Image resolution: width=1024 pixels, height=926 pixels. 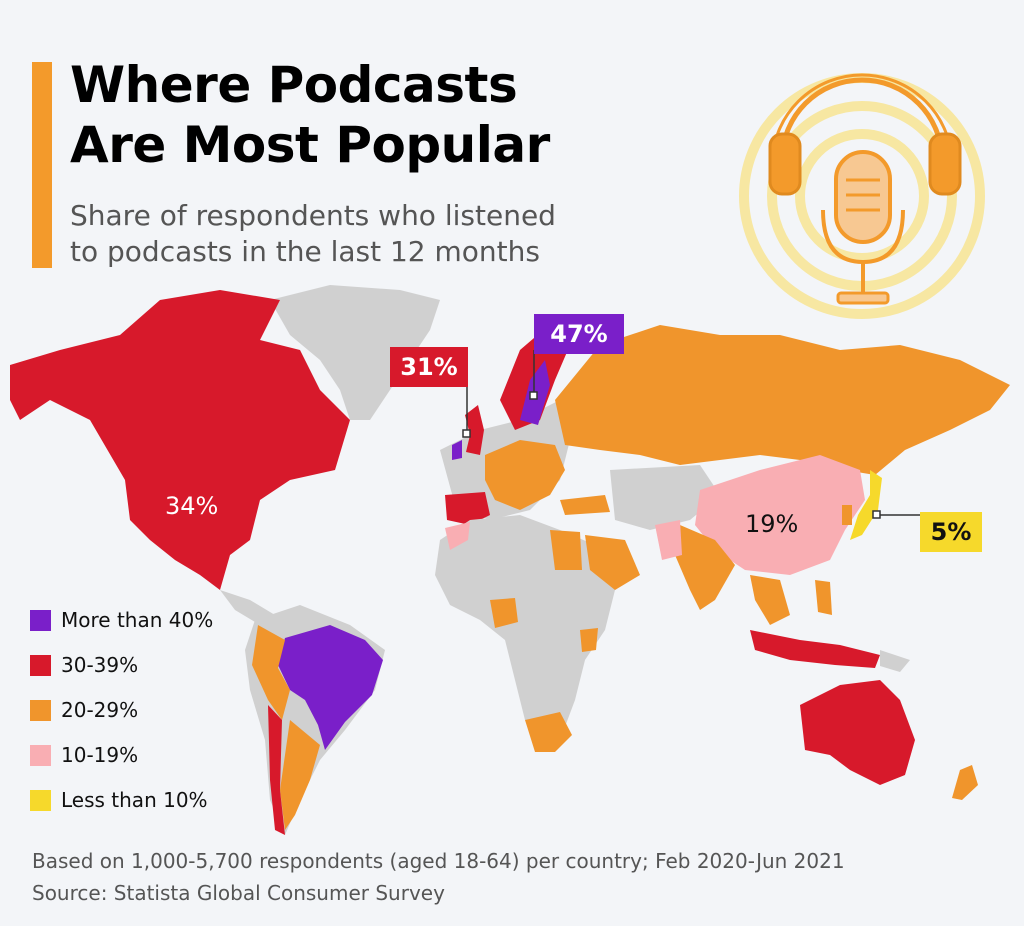 I want to click on legend-item-10-19: 10-19%, so click(x=121, y=755).